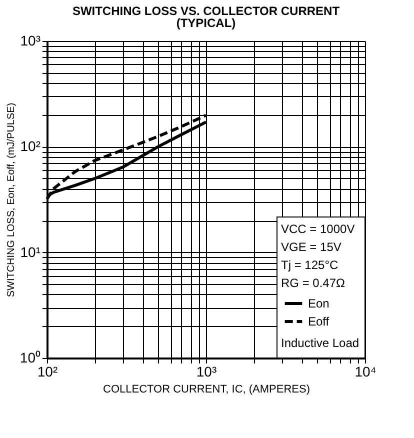 Image resolution: width=414 pixels, height=438 pixels. Describe the element at coordinates (206, 390) in the screenshot. I see `x-axis-title: COLLECTOR CURRENT, IC, (AMPERES)` at that location.